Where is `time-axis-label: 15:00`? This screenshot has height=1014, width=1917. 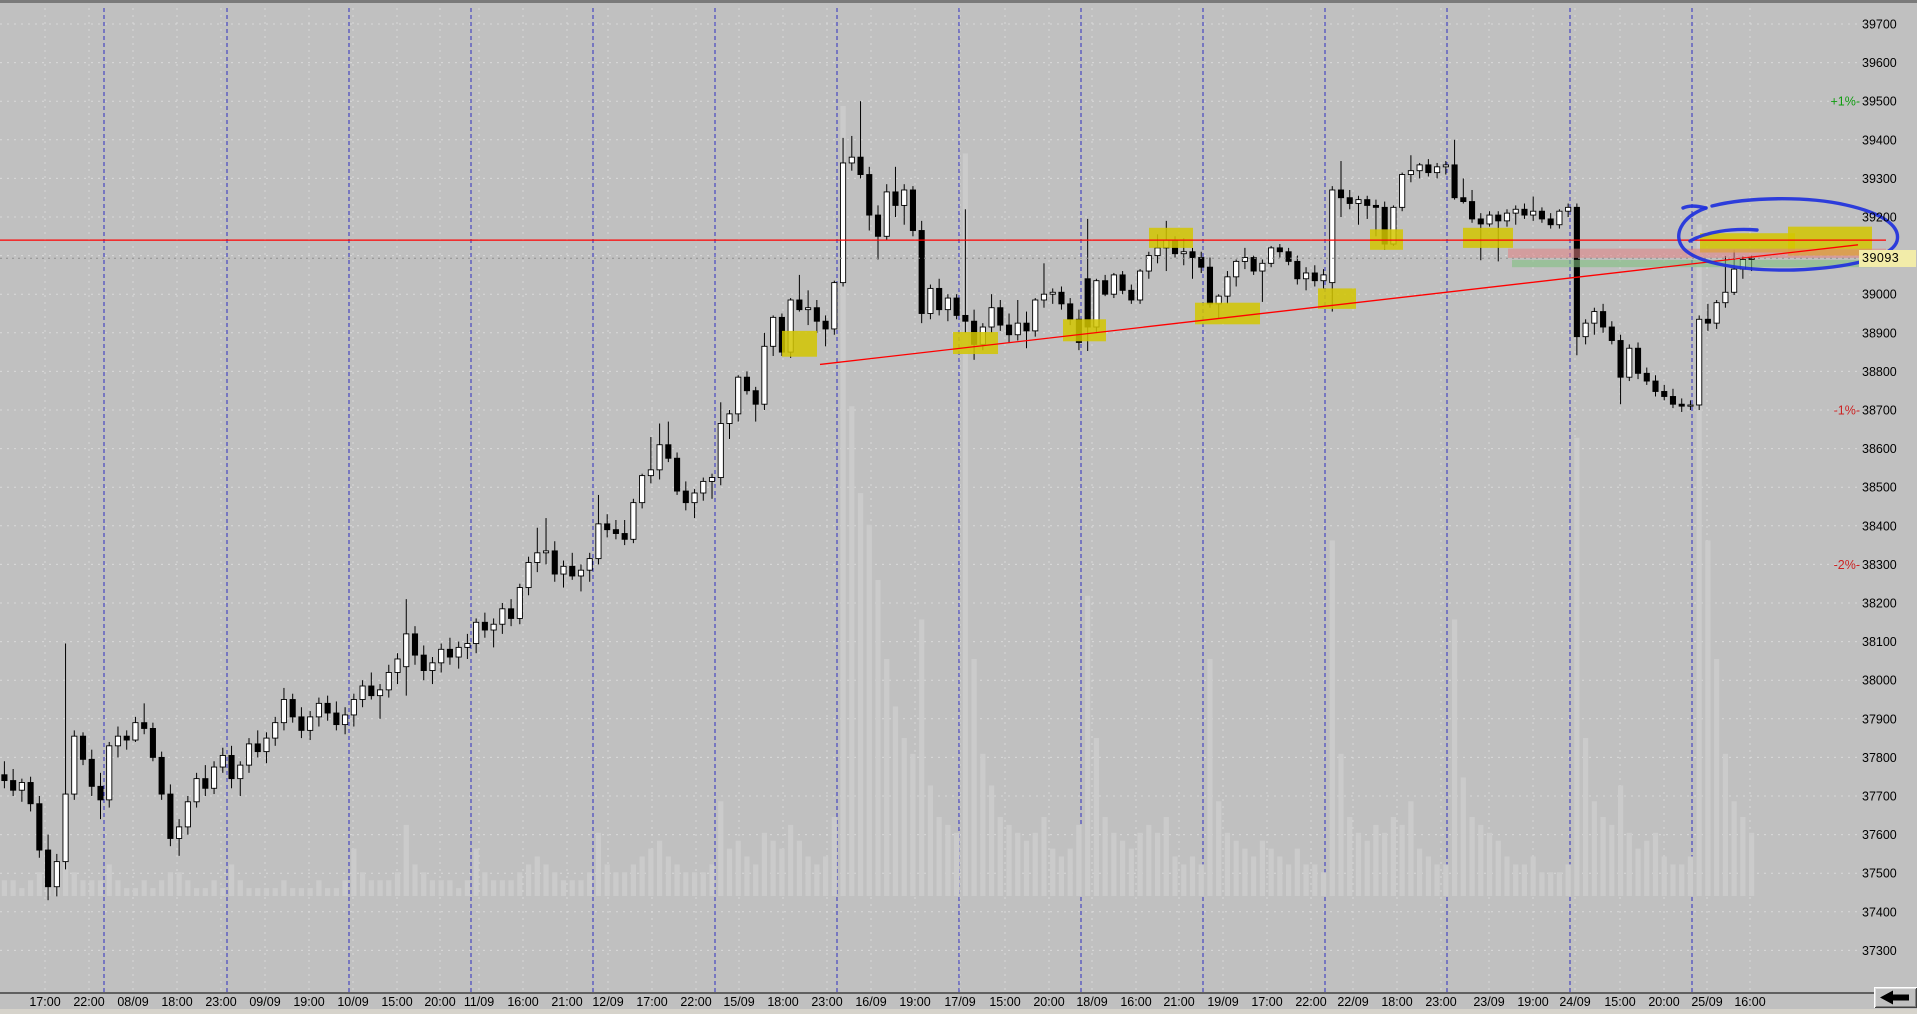 time-axis-label: 15:00 is located at coordinates (396, 1002).